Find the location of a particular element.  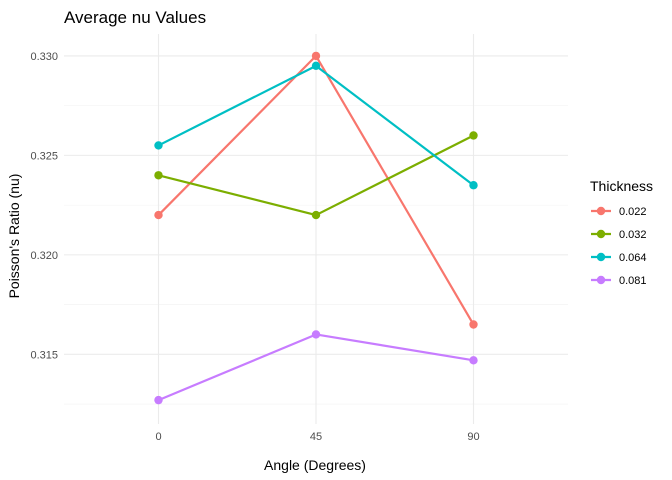

y-tick-label: 0.330 is located at coordinates (44, 57).